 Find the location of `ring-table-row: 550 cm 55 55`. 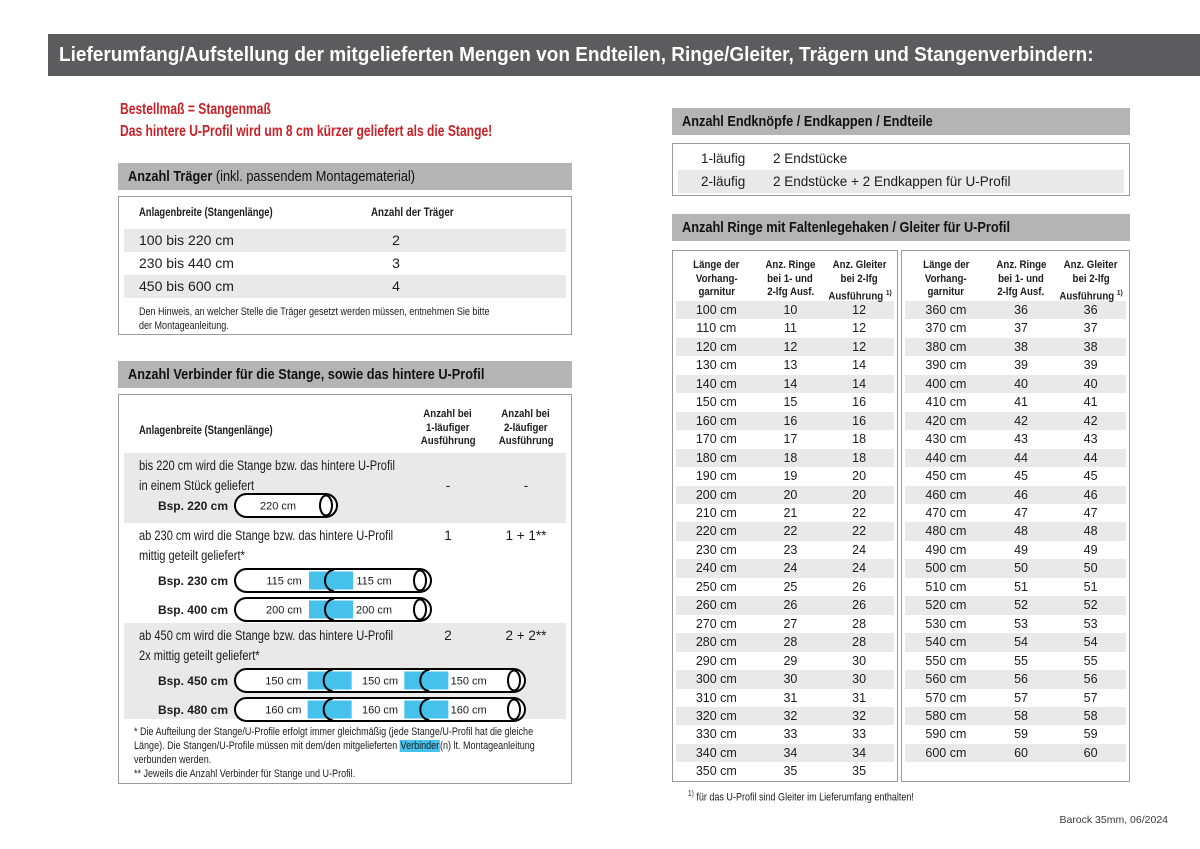

ring-table-row: 550 cm 55 55 is located at coordinates (1015, 661).